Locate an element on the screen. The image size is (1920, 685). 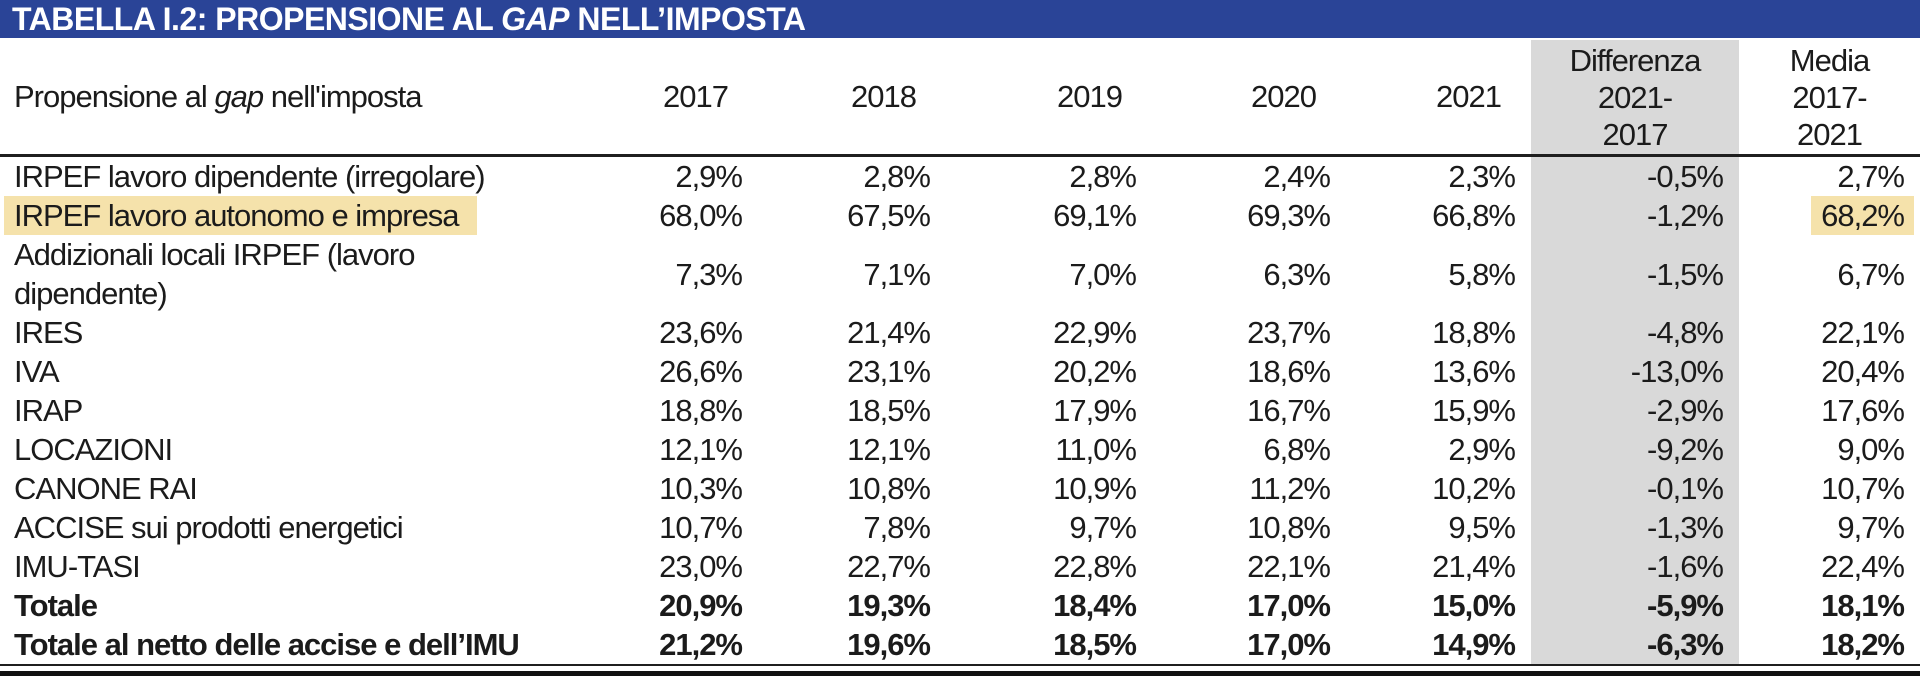
table-row: IVA 26,6% 23,1% 20,2% 18,6% 13,6% -13,0% 20,4% is located at coordinates (960, 371).